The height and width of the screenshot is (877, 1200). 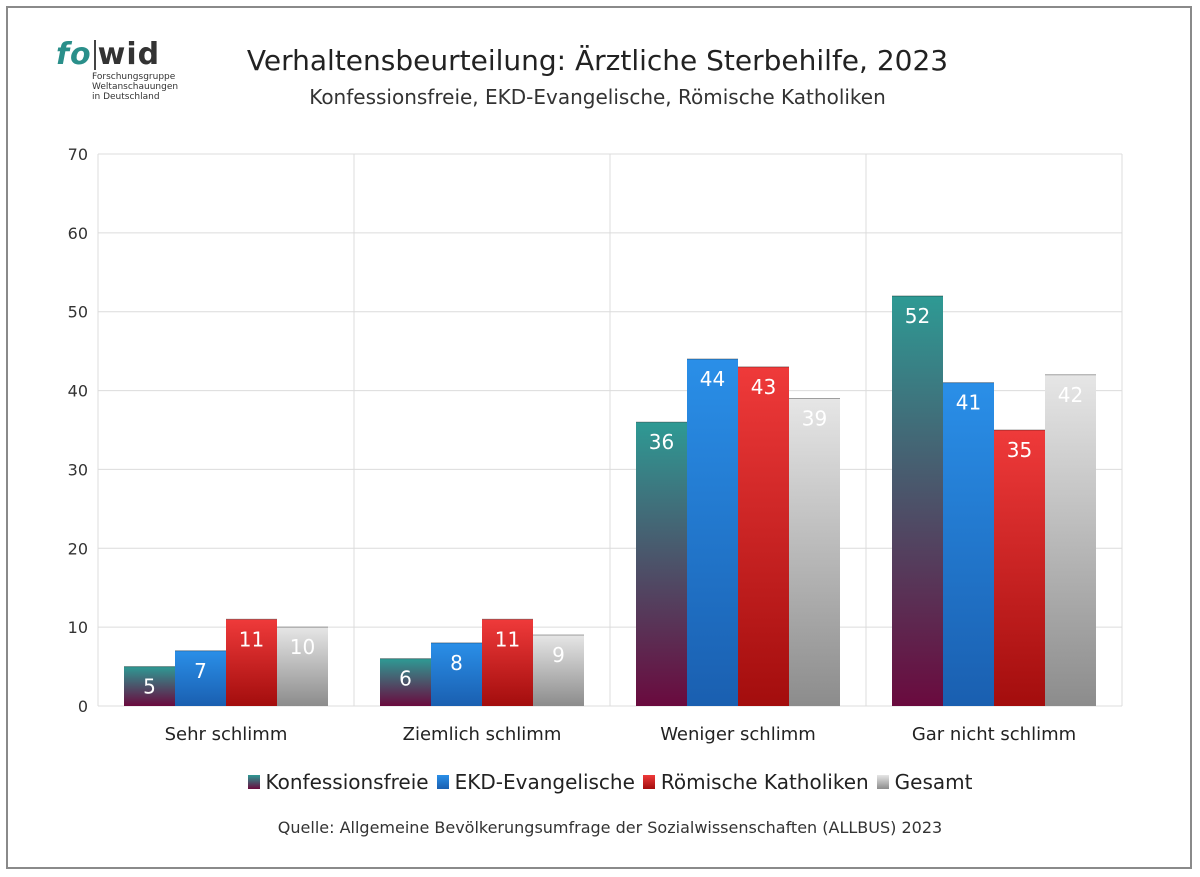 What do you see at coordinates (78, 548) in the screenshot?
I see `y-tick-label: 20` at bounding box center [78, 548].